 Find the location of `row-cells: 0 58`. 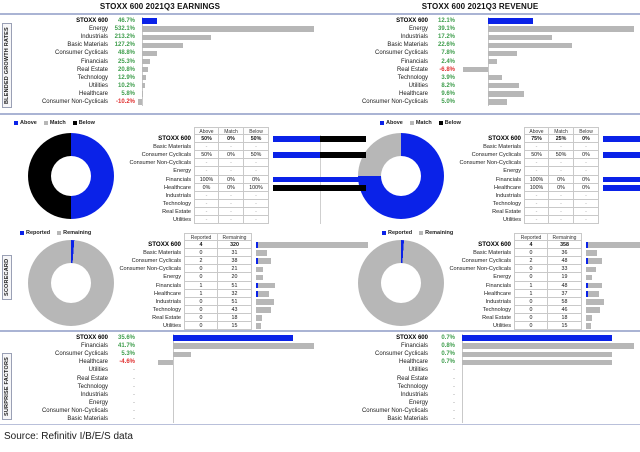

row-cells: 0 58 is located at coordinates (548, 301).